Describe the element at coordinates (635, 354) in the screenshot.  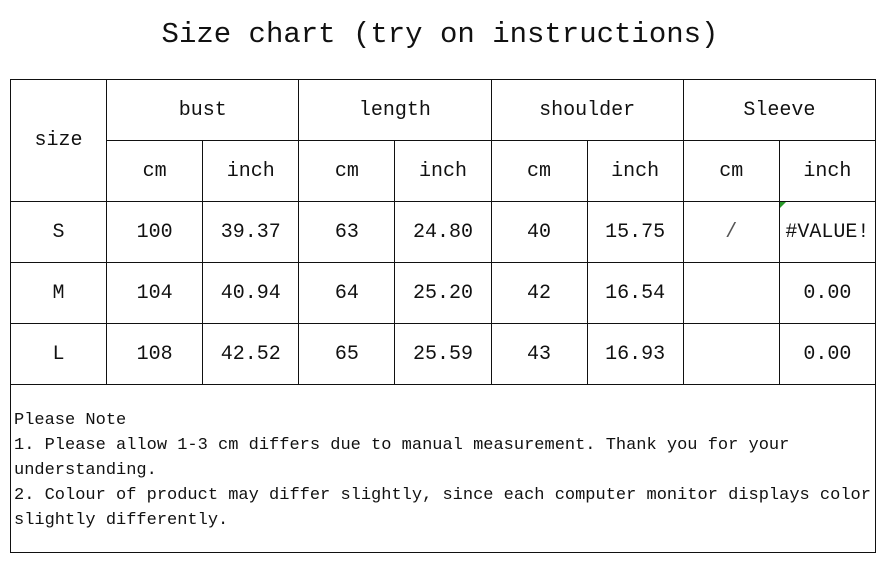
I see `value-cell: 16.93` at that location.